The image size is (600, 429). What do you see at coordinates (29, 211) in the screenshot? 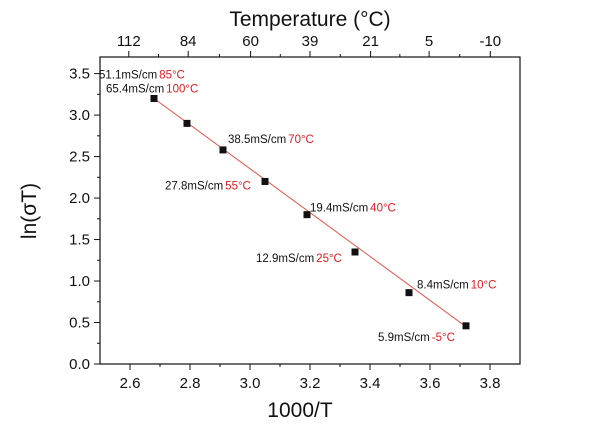
I see `y-axis-title: ln(σT)` at bounding box center [29, 211].